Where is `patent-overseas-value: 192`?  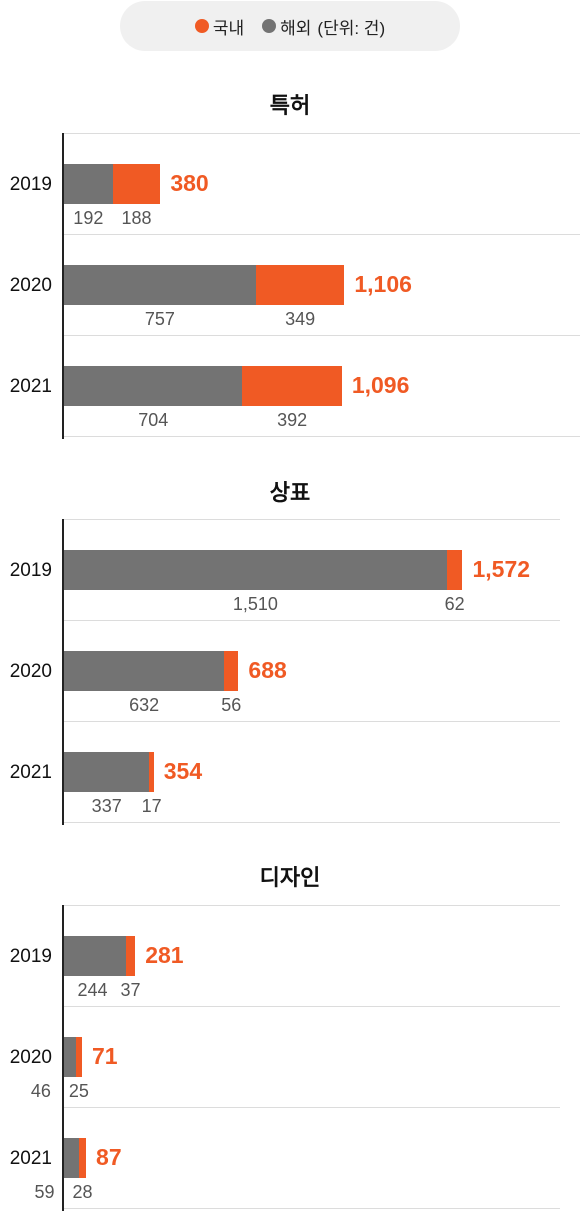 patent-overseas-value: 192 is located at coordinates (88, 218).